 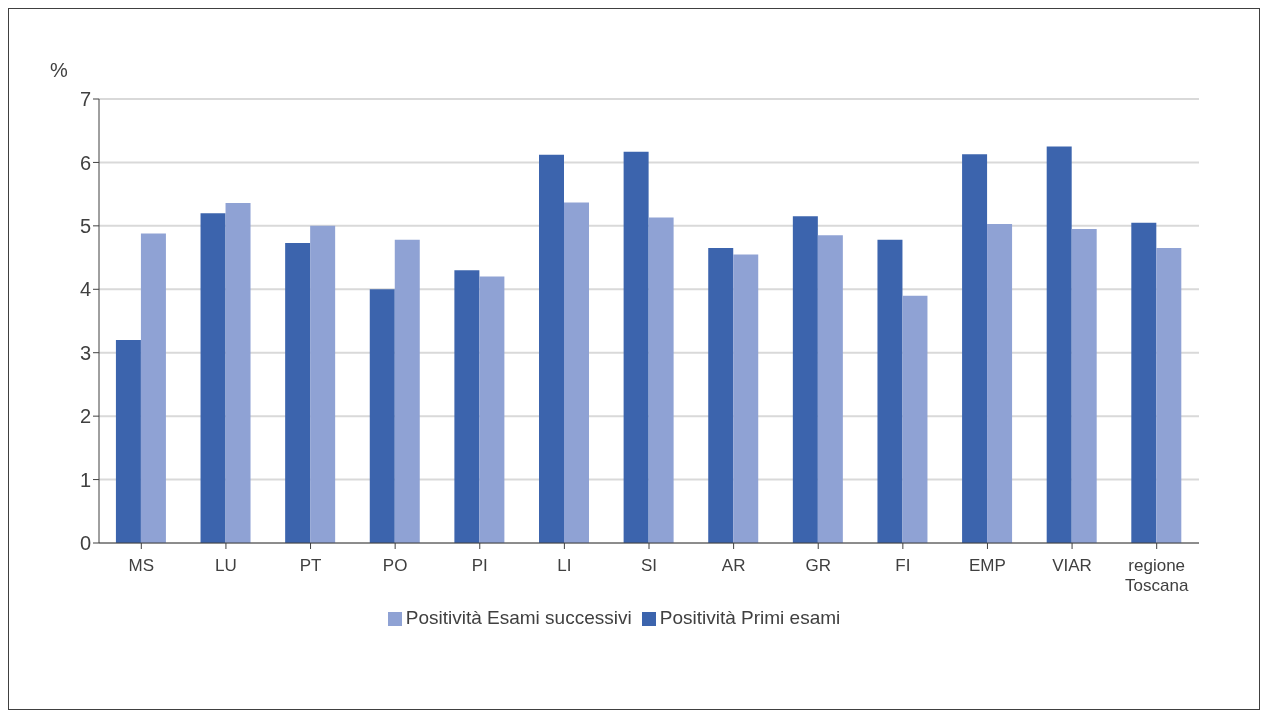 I want to click on x-tick-label: PO, so click(x=395, y=565).